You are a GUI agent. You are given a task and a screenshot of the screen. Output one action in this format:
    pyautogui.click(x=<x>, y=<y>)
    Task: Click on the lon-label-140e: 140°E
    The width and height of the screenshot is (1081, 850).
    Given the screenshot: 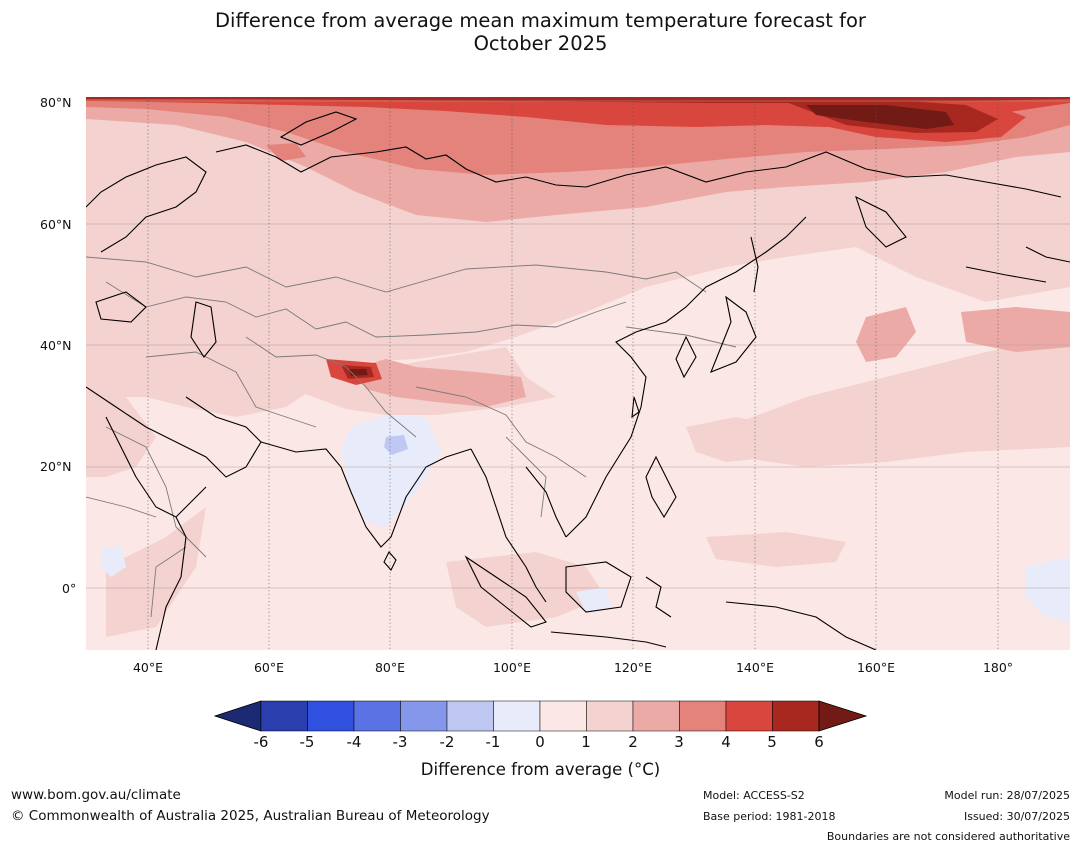 What is the action you would take?
    pyautogui.click(x=754, y=667)
    